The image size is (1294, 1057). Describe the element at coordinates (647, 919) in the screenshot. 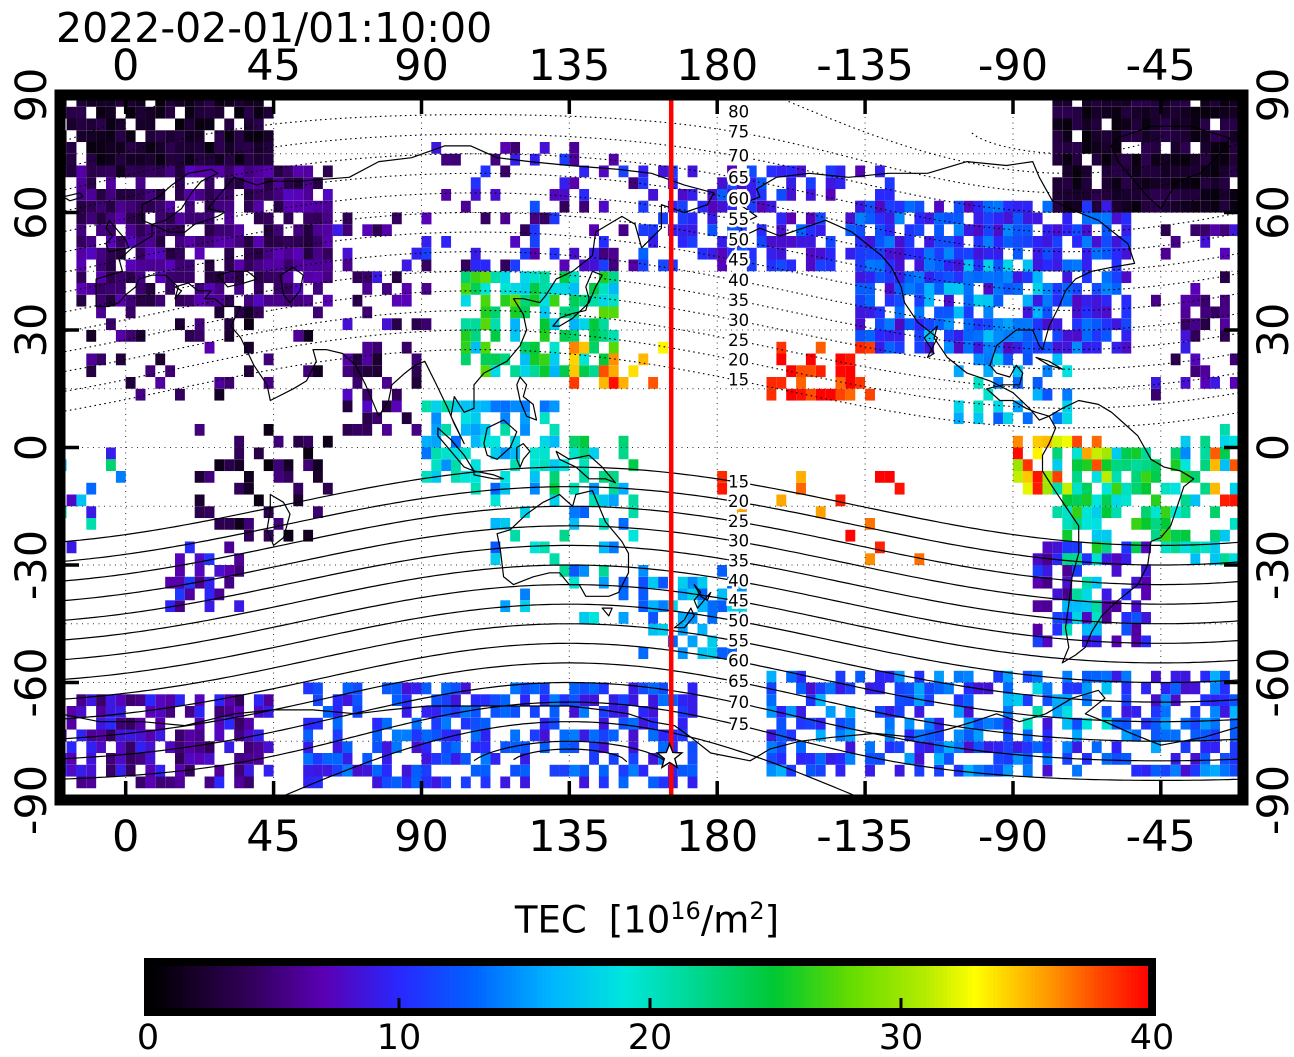

I see `colorbar-title: TEC [1016/m2]` at that location.